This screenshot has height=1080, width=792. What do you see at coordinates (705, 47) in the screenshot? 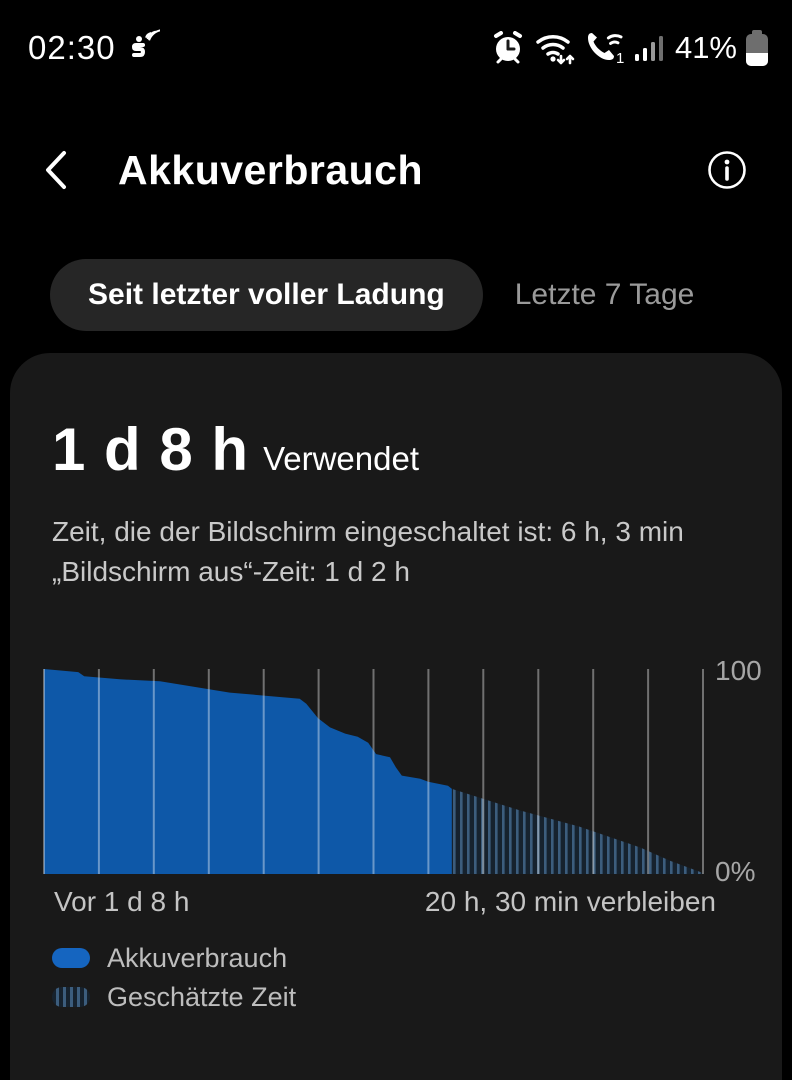
I see `battery-percent-label: 41%` at bounding box center [705, 47].